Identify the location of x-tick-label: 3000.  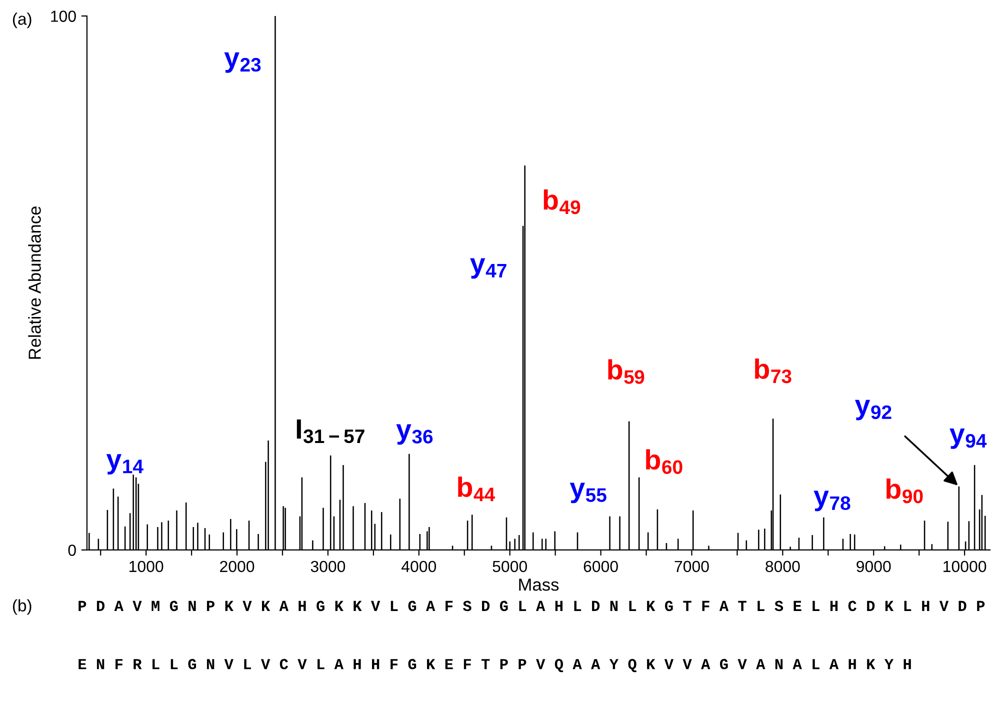
(328, 566).